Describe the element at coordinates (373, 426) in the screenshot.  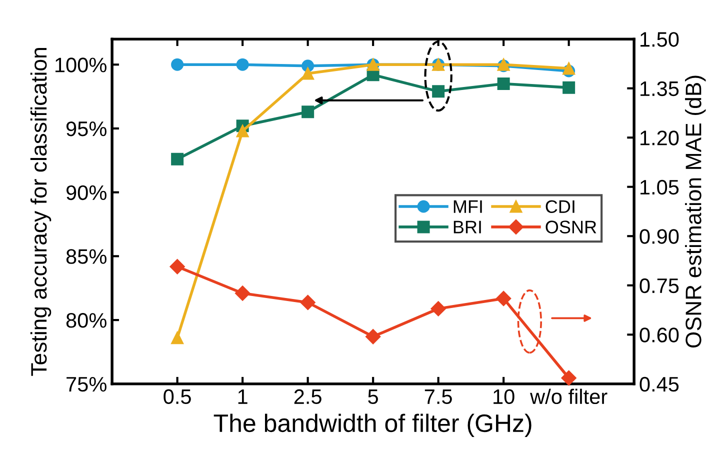
I see `x-axis-title: The bandwidth of filter (GHz)` at that location.